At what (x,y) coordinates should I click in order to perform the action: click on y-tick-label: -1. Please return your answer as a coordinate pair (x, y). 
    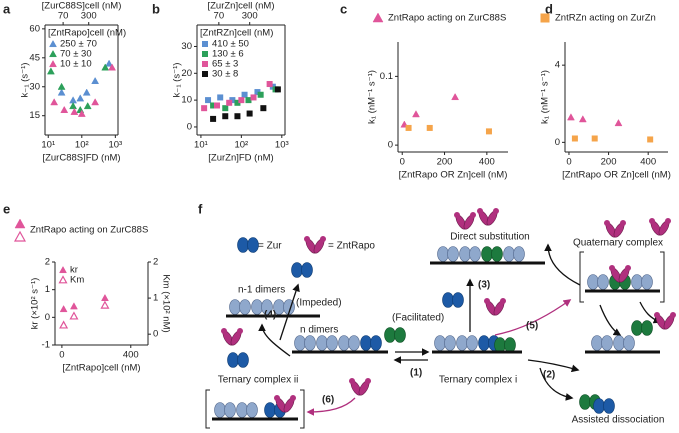
    Looking at the image, I should click on (46, 345).